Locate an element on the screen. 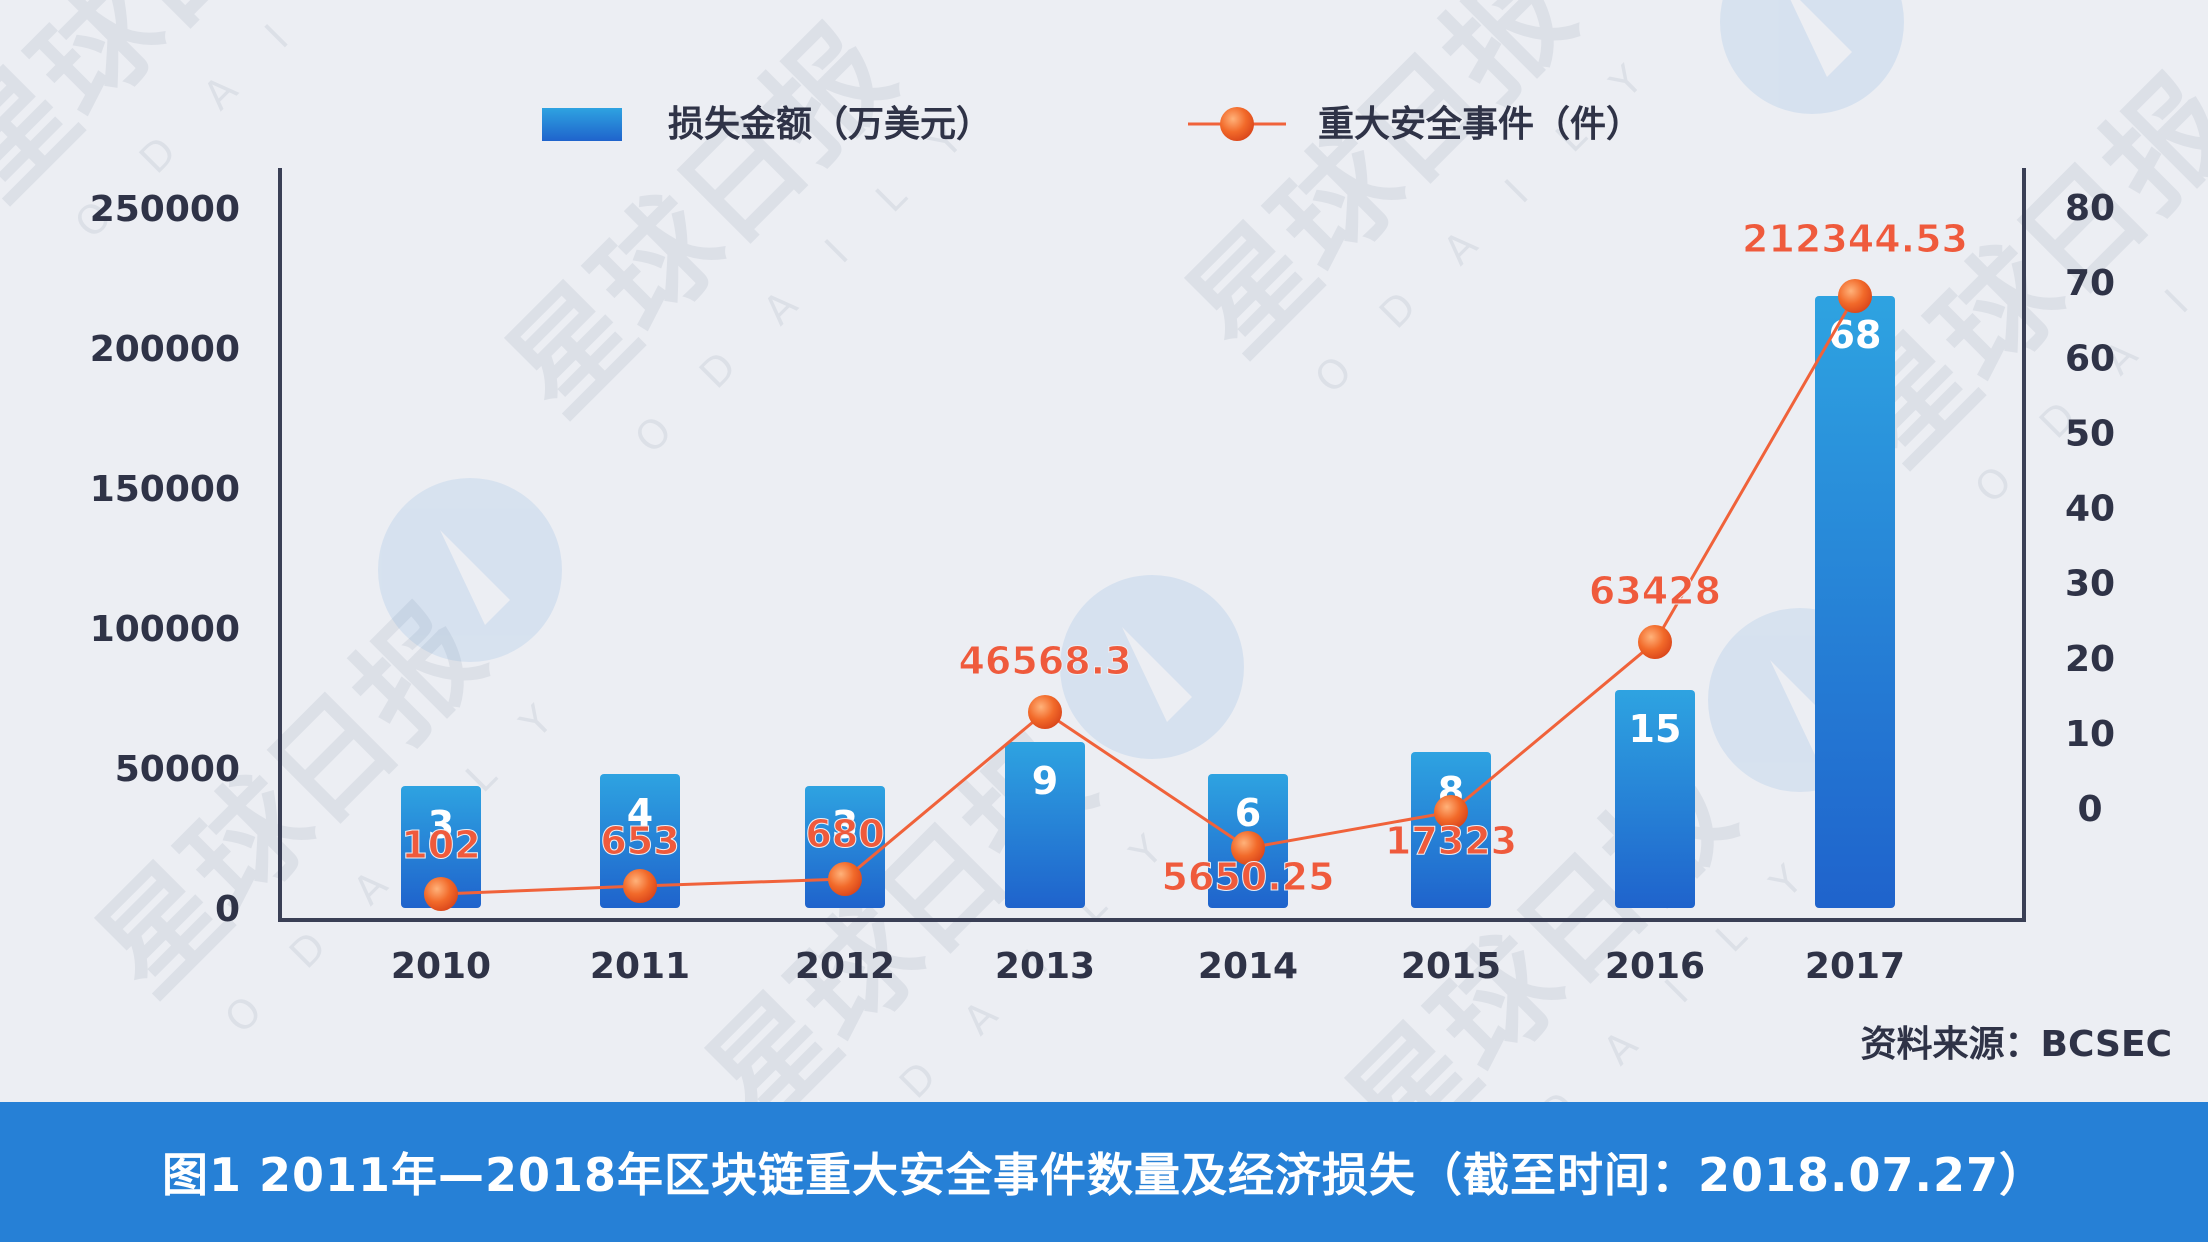 This screenshot has height=1242, width=2208. left-tick-label: 0 is located at coordinates (227, 909).